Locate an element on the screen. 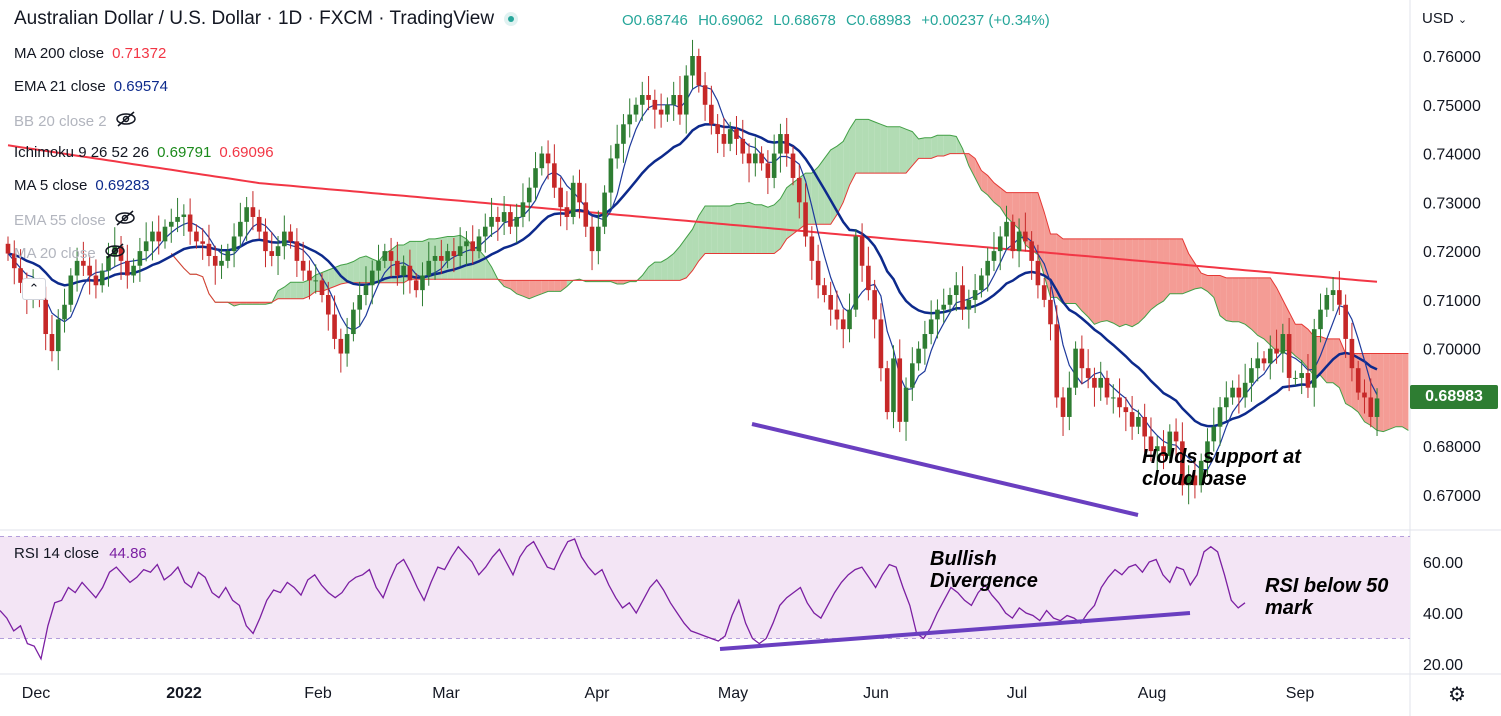 The width and height of the screenshot is (1501, 716). legend-label: BB 20 close 2 is located at coordinates (60, 121).